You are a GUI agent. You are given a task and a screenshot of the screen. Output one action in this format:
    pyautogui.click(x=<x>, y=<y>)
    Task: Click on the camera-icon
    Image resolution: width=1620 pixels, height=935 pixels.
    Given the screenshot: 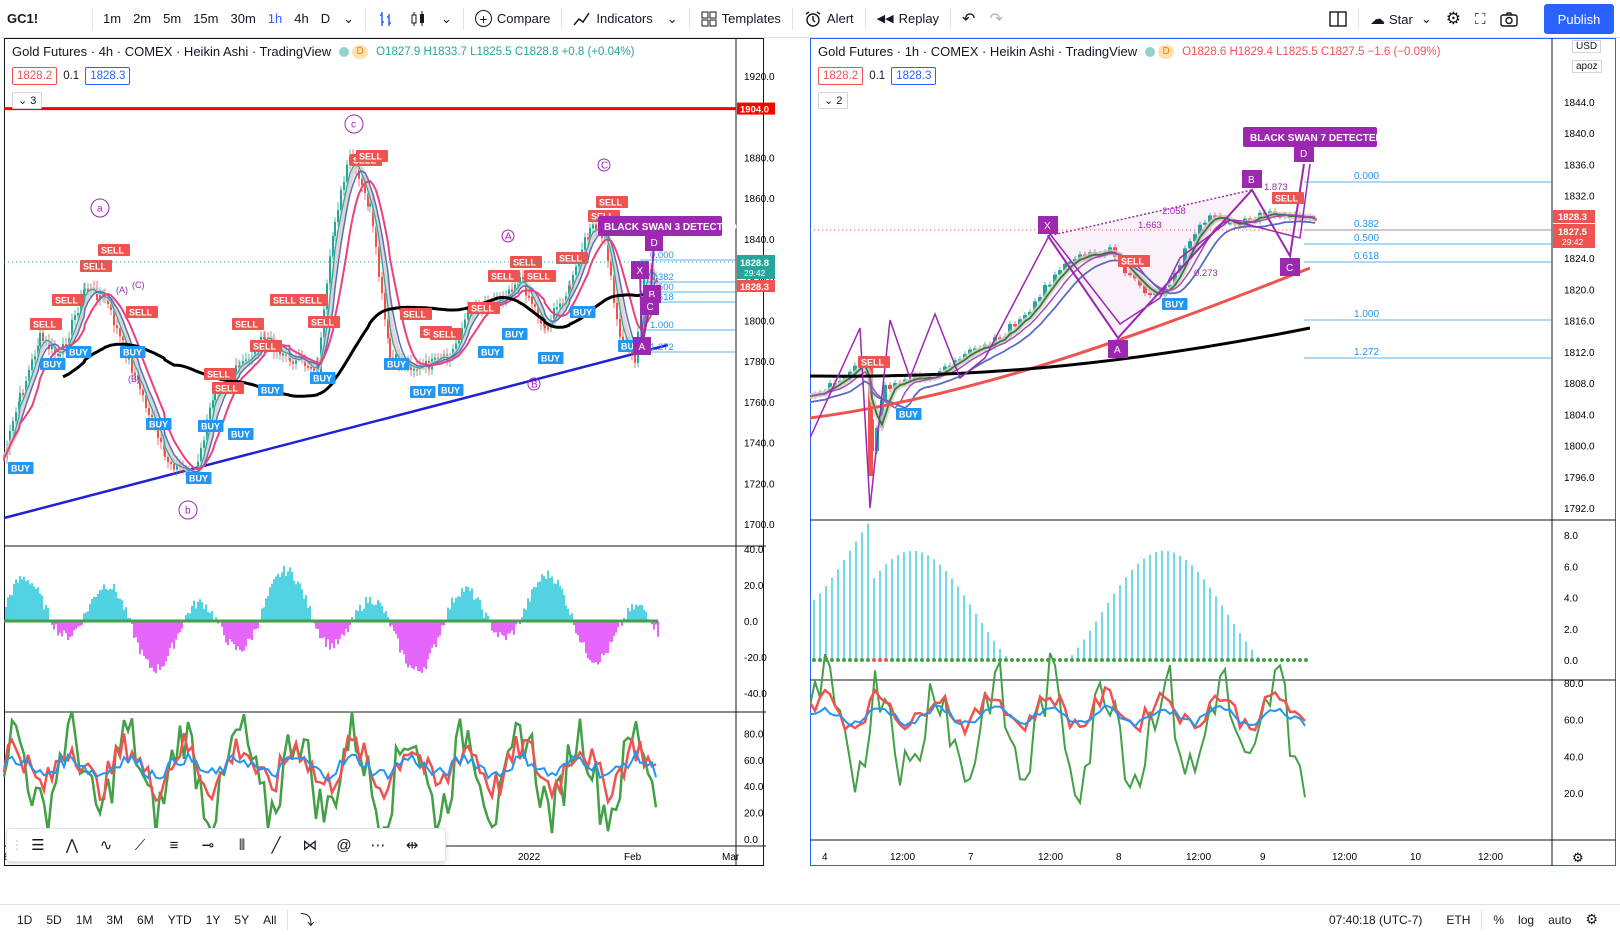 What is the action you would take?
    pyautogui.click(x=1509, y=19)
    